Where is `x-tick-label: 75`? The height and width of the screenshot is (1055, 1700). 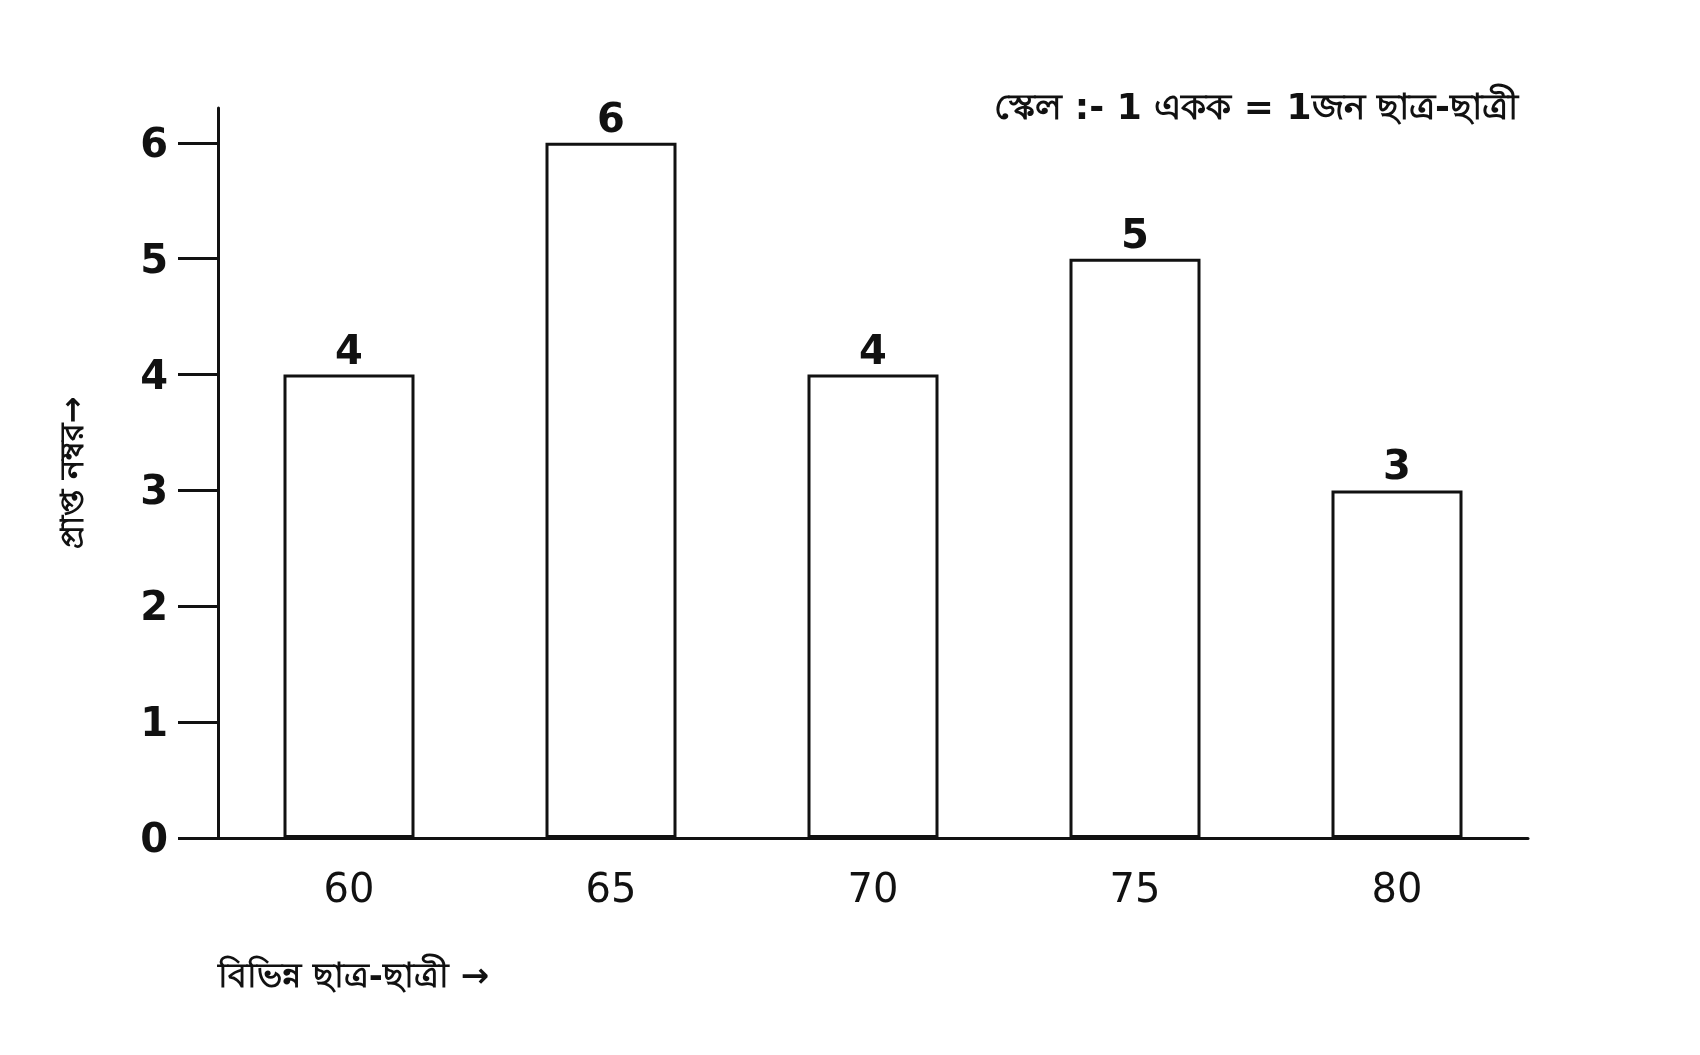
x-tick-label: 75 is located at coordinates (1135, 888).